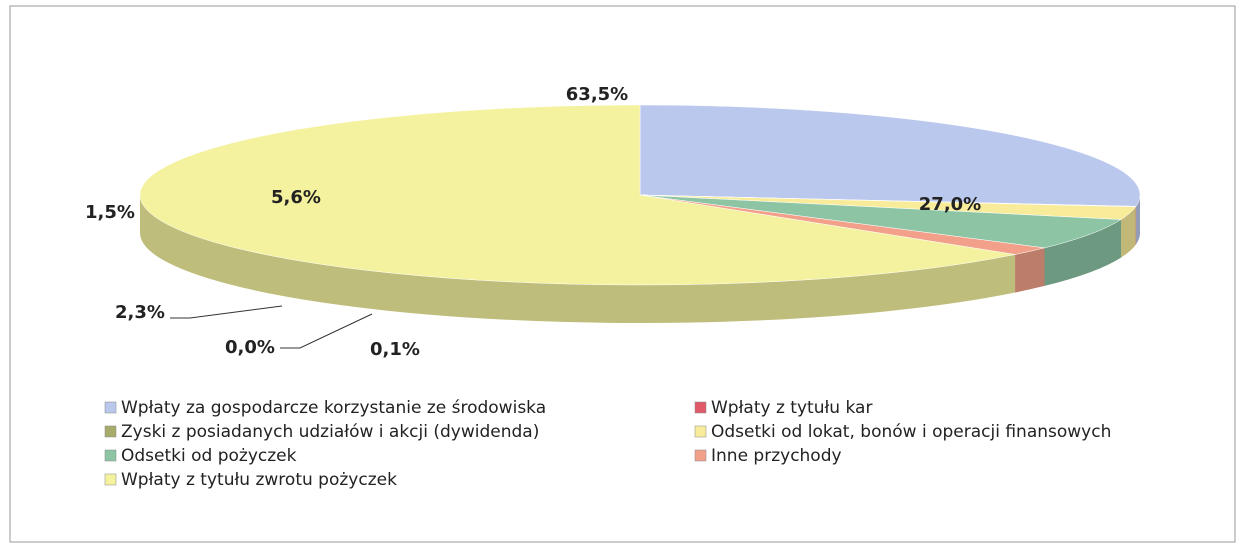  I want to click on slice, so click(890, 155).